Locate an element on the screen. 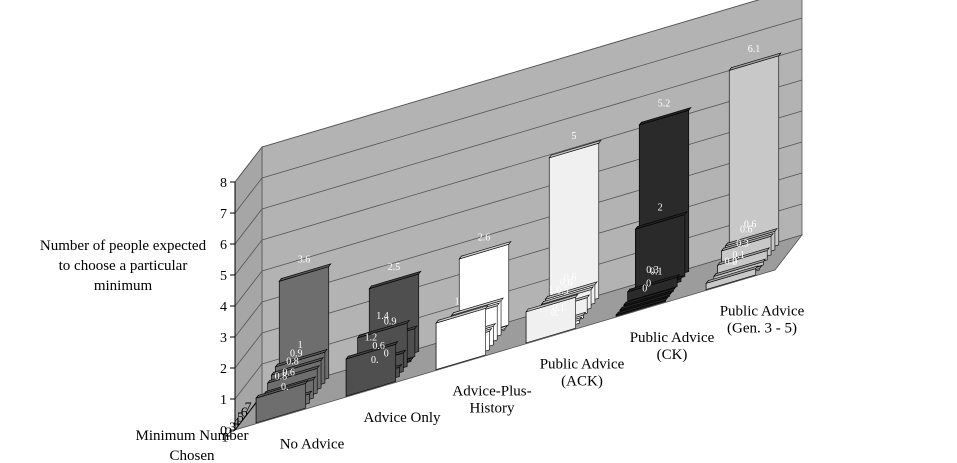  y-tick-label: 8 is located at coordinates (223, 183).